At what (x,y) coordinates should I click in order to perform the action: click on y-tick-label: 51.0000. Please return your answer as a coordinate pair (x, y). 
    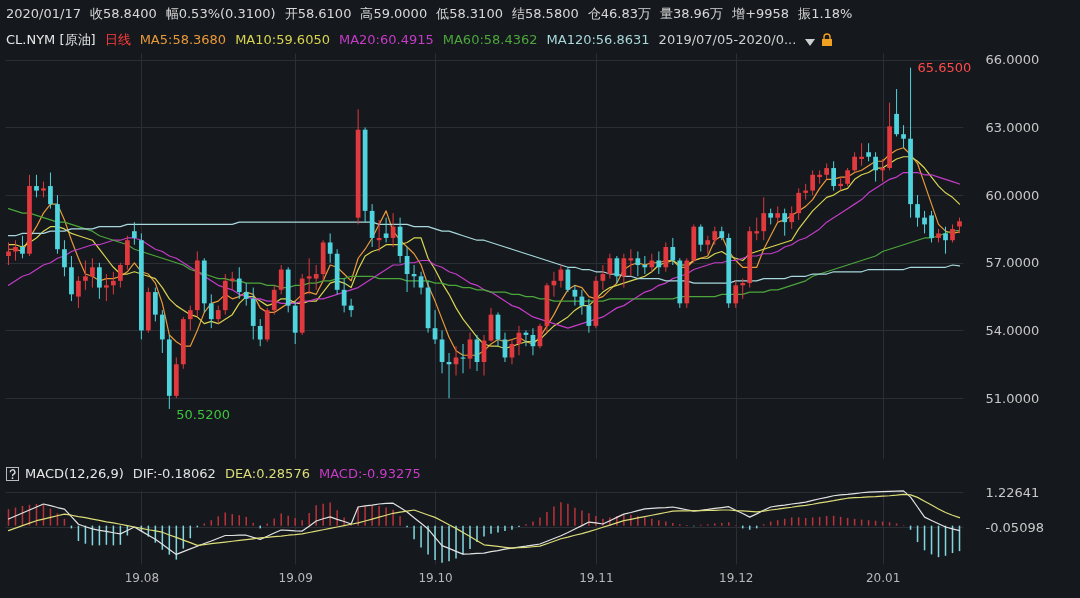
    Looking at the image, I should click on (1012, 398).